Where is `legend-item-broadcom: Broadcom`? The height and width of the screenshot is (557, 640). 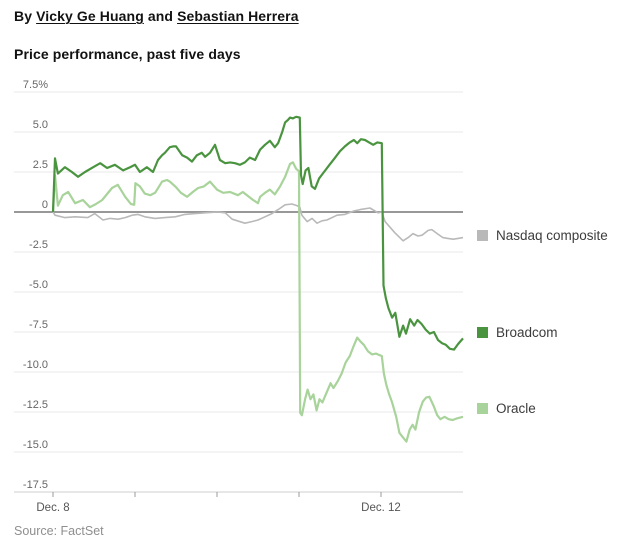
legend-item-broadcom: Broadcom is located at coordinates (517, 332).